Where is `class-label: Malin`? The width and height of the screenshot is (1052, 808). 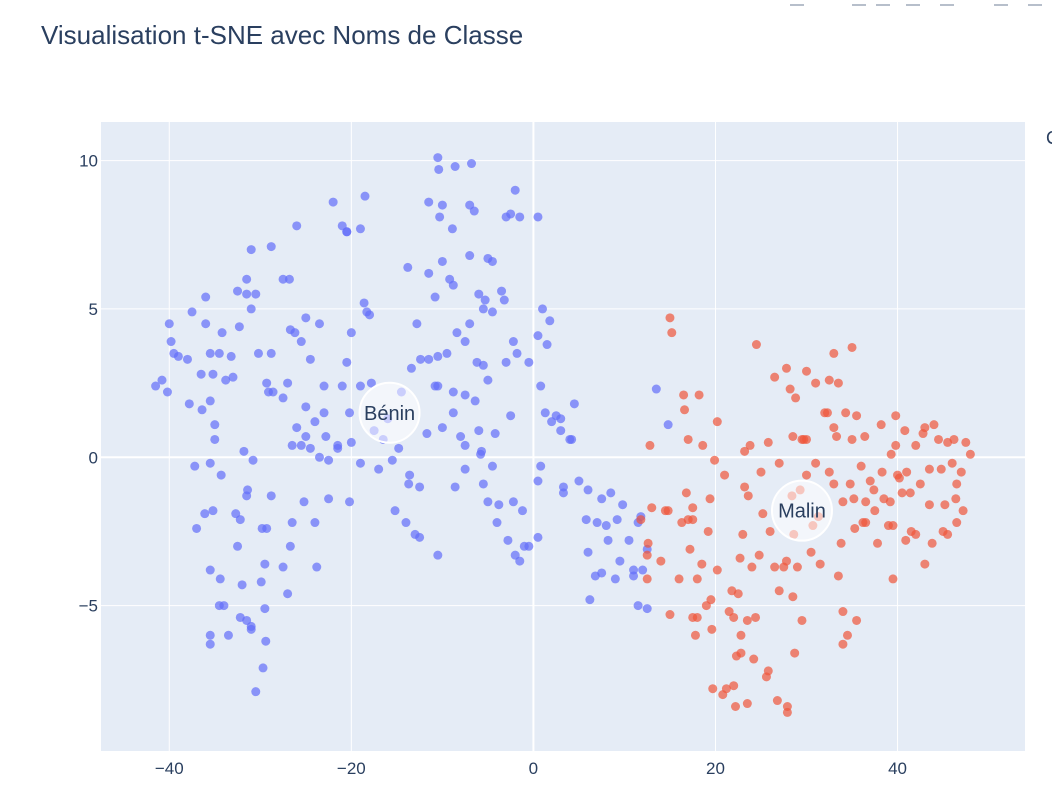 class-label: Malin is located at coordinates (802, 512).